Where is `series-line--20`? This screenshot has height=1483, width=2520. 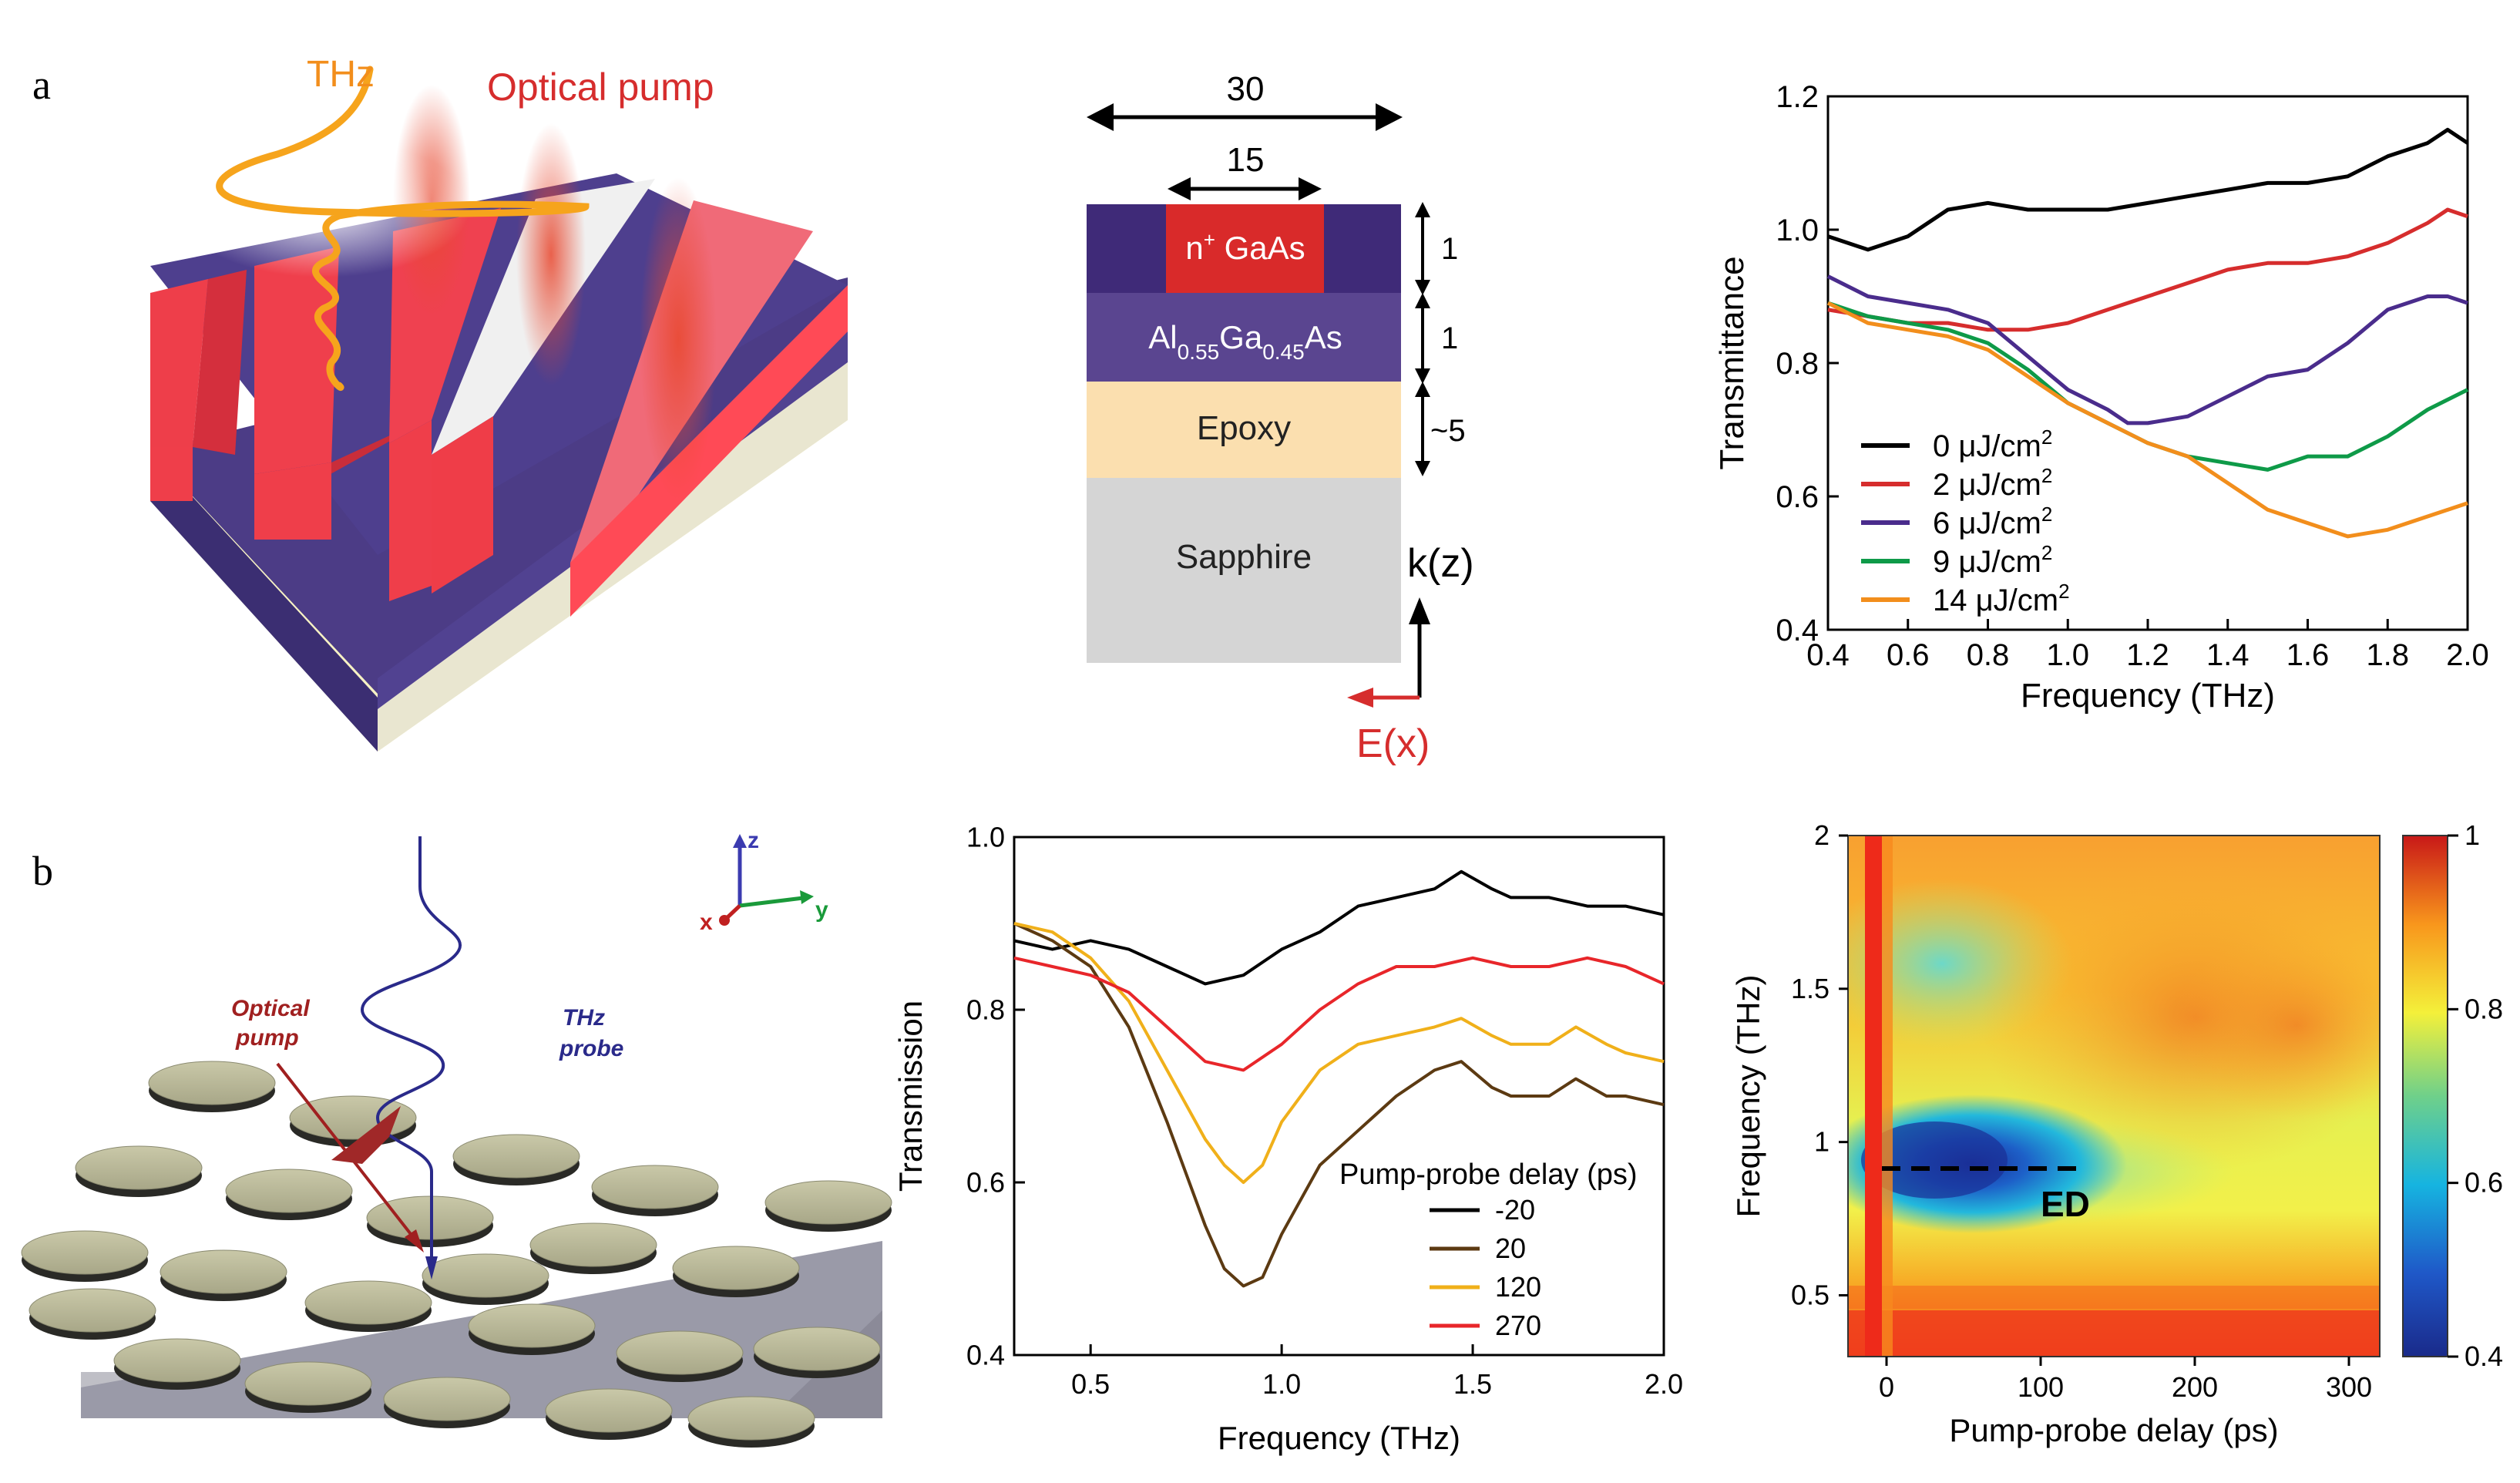 series-line--20 is located at coordinates (1339, 927).